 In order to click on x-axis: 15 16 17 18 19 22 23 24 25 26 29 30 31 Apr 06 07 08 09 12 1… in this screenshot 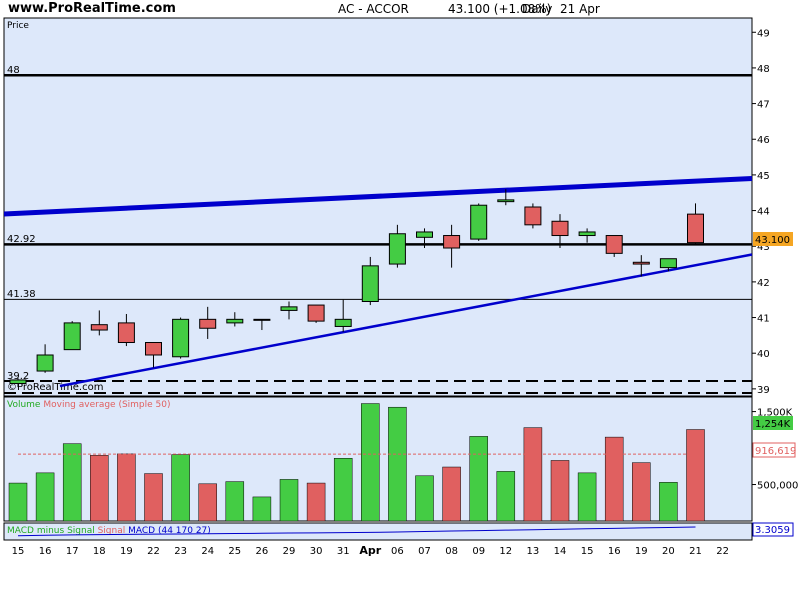, I will do `click(370, 550)`.